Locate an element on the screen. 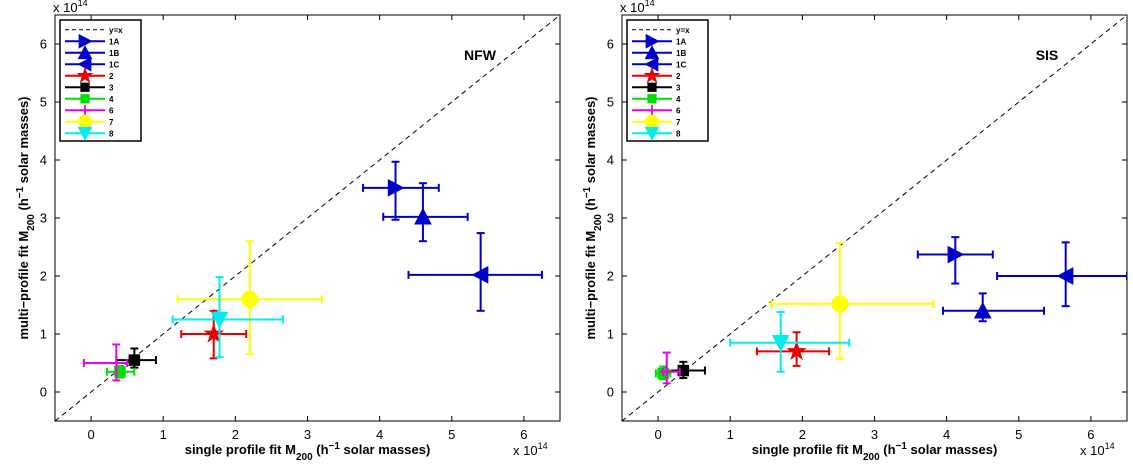  legend-label: 8 is located at coordinates (678, 133).